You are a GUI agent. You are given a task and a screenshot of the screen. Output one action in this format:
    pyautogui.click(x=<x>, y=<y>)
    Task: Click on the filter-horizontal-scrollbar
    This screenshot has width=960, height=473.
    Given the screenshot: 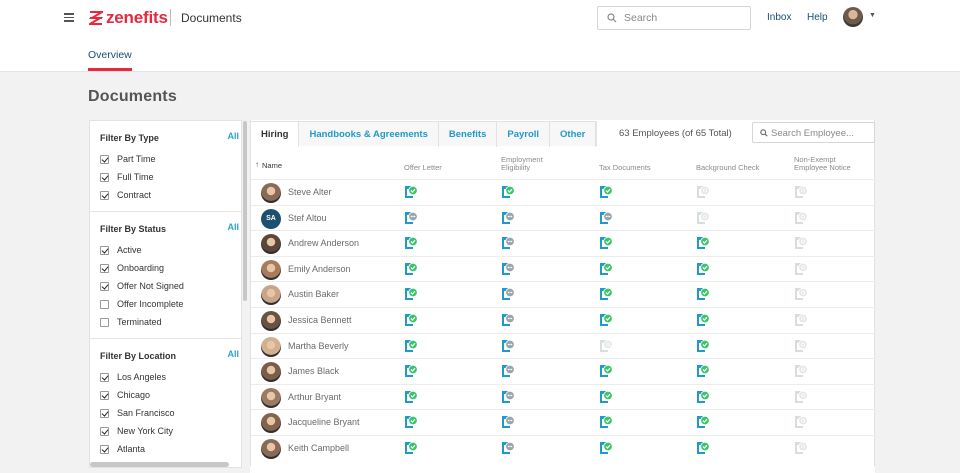 What is the action you would take?
    pyautogui.click(x=159, y=464)
    